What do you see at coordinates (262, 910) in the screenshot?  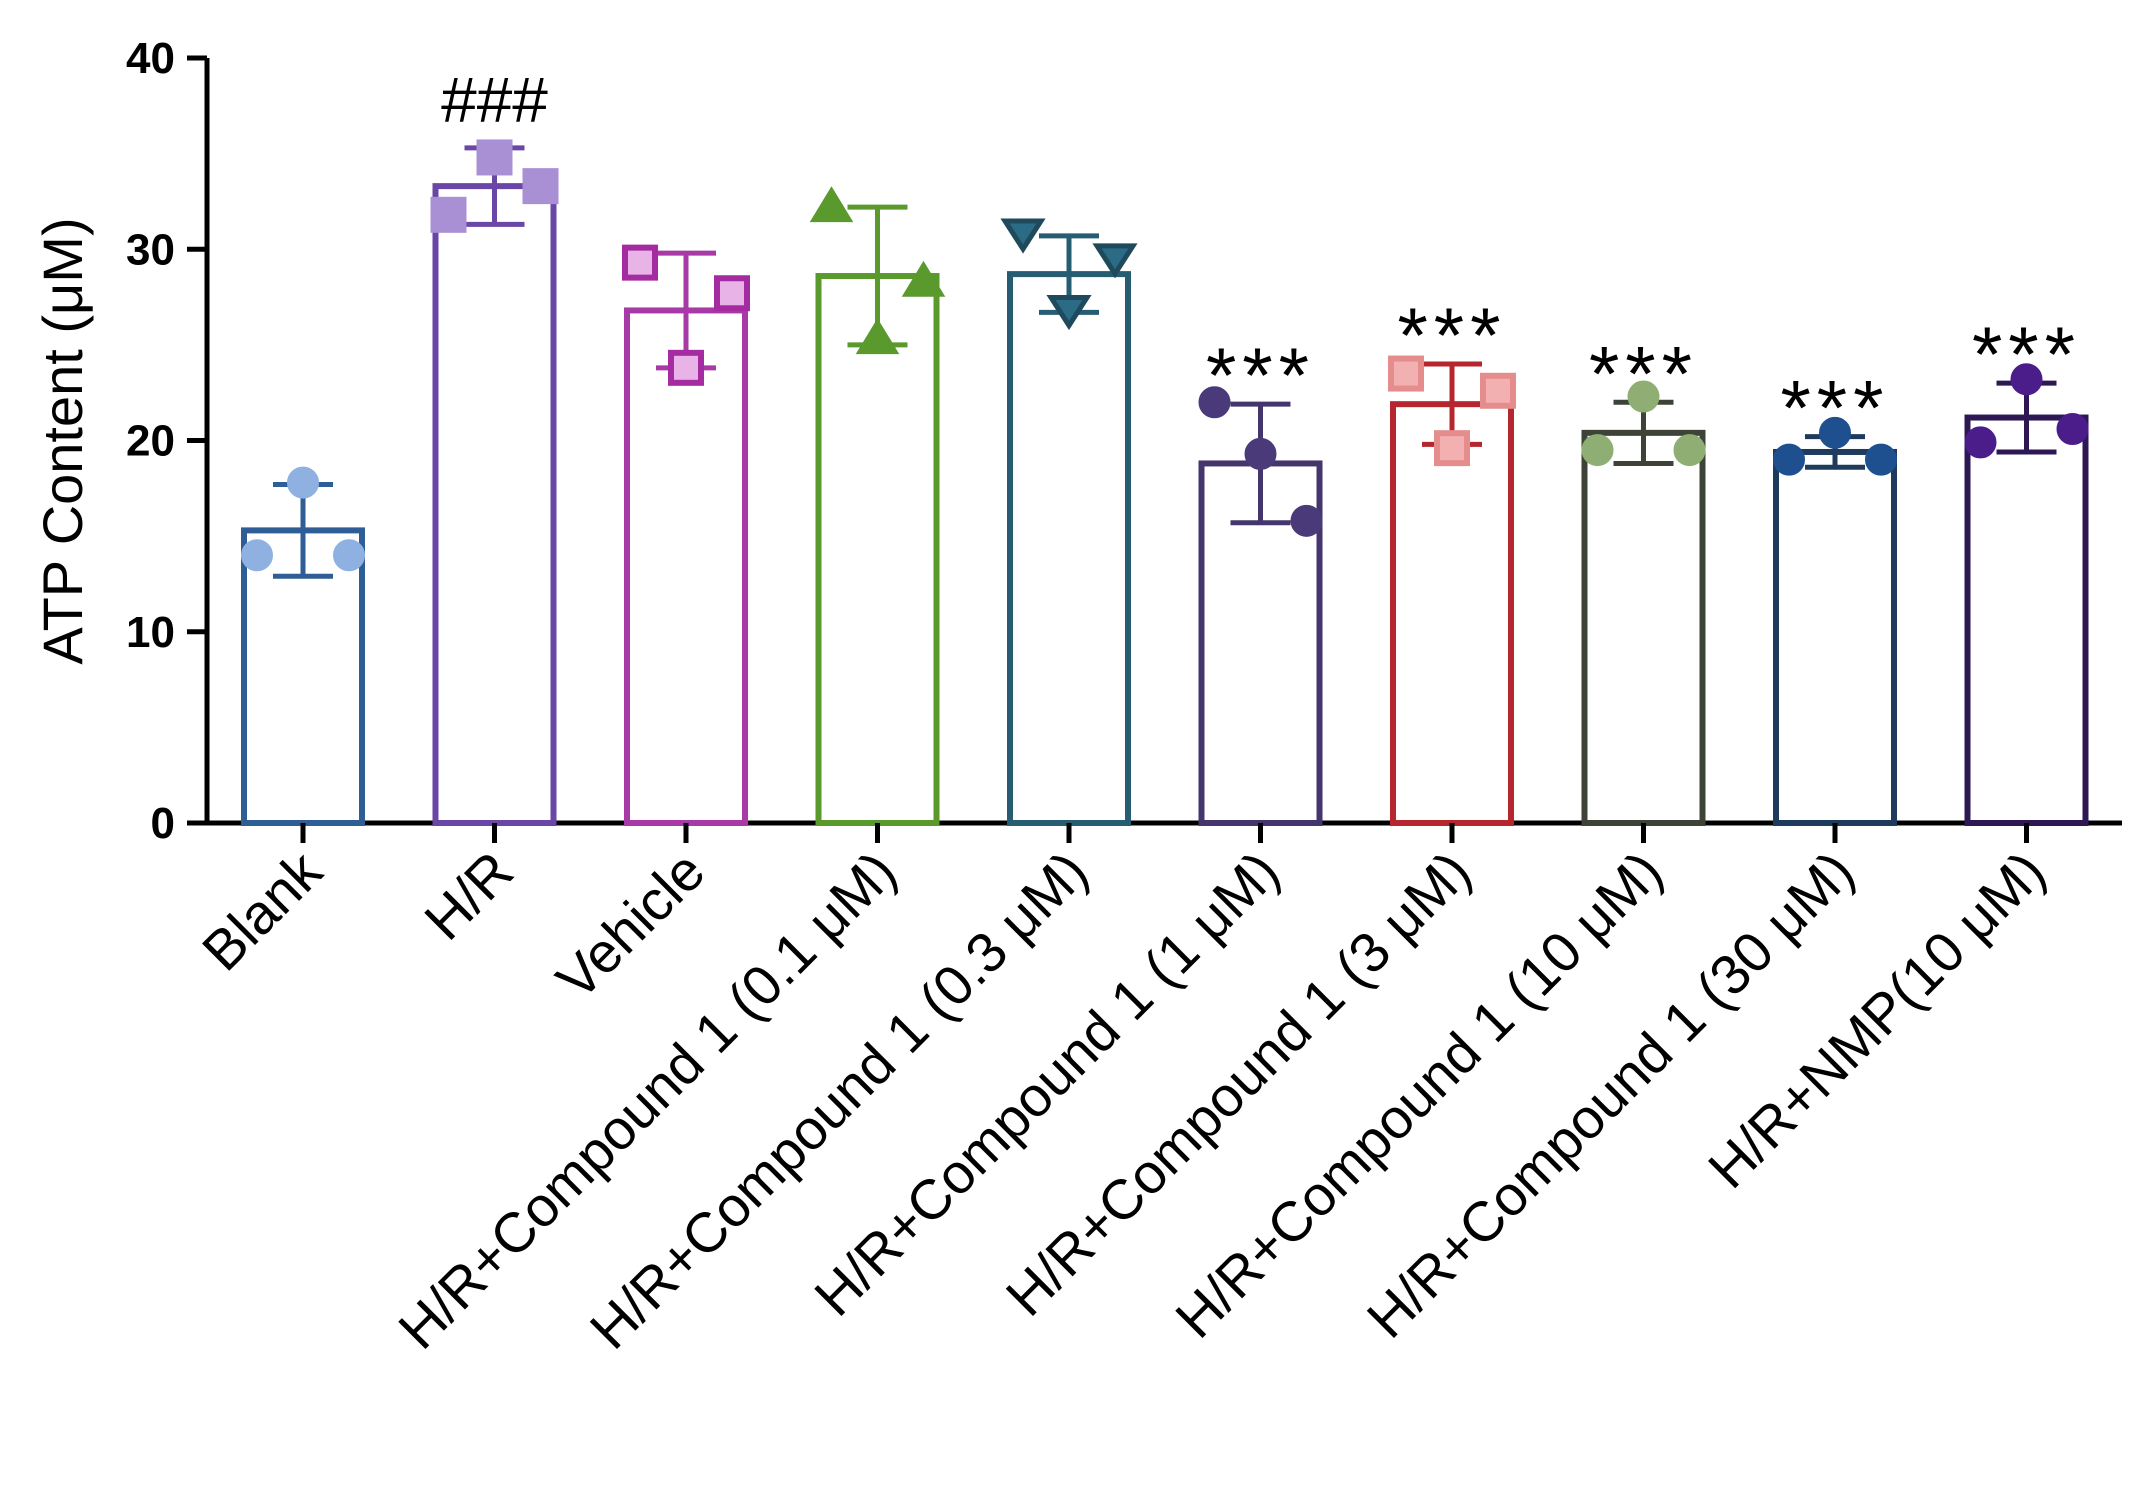 I see `x-category-label-0: Blank` at bounding box center [262, 910].